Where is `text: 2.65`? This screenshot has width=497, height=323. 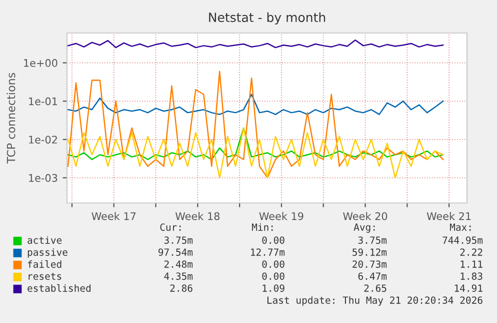 text: 2.65 is located at coordinates (375, 288).